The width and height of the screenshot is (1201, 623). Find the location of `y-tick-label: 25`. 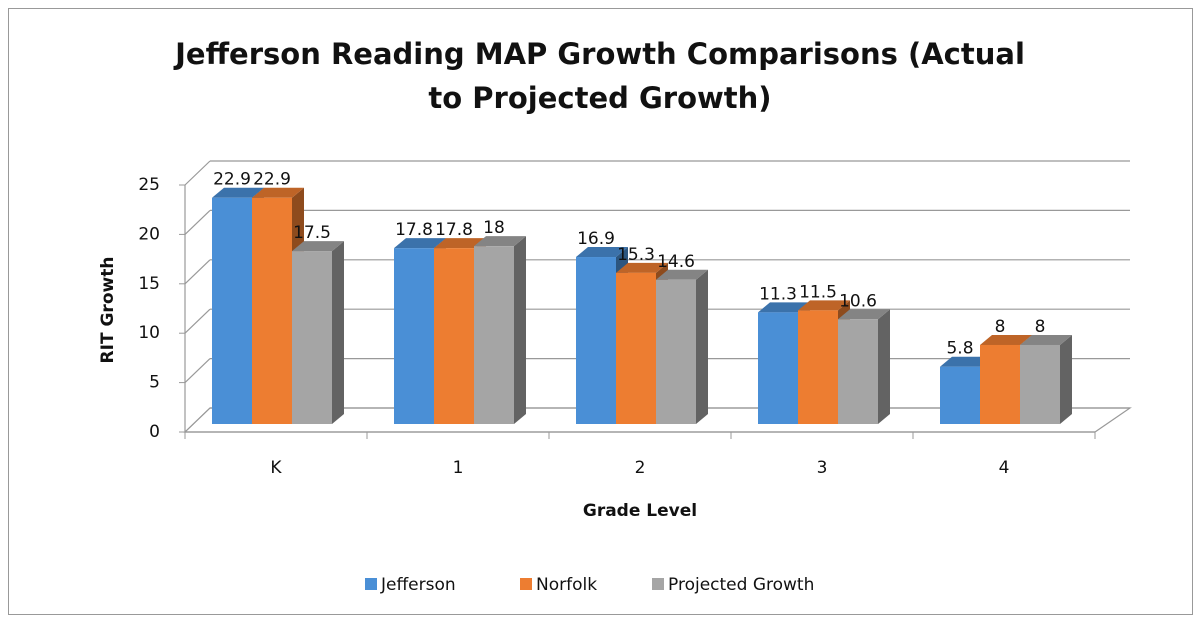

y-tick-label: 25 is located at coordinates (149, 185).